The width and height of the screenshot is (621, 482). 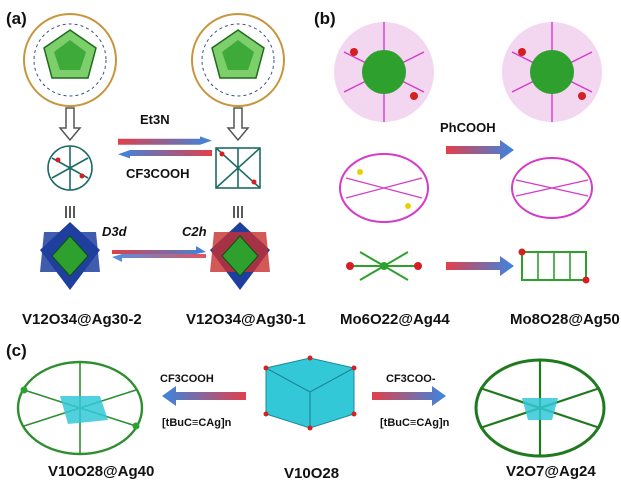 I want to click on v12o34-ag30-1-shell, so click(x=238, y=60).